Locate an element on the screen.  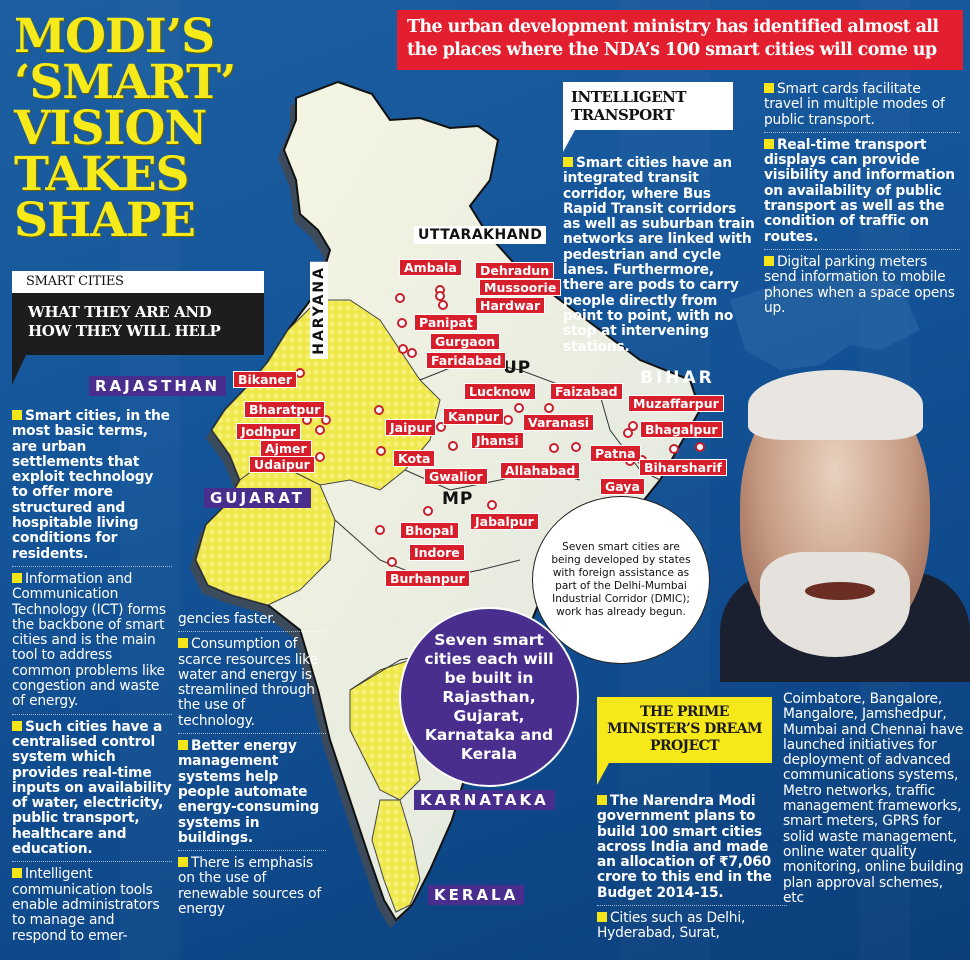
city-label-udaipur: Udaipur is located at coordinates (282, 464).